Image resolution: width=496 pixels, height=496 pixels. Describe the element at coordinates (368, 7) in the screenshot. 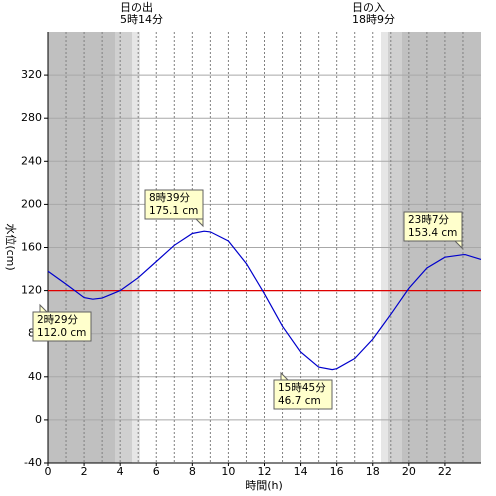

I see `sunset-title: 日の入` at that location.